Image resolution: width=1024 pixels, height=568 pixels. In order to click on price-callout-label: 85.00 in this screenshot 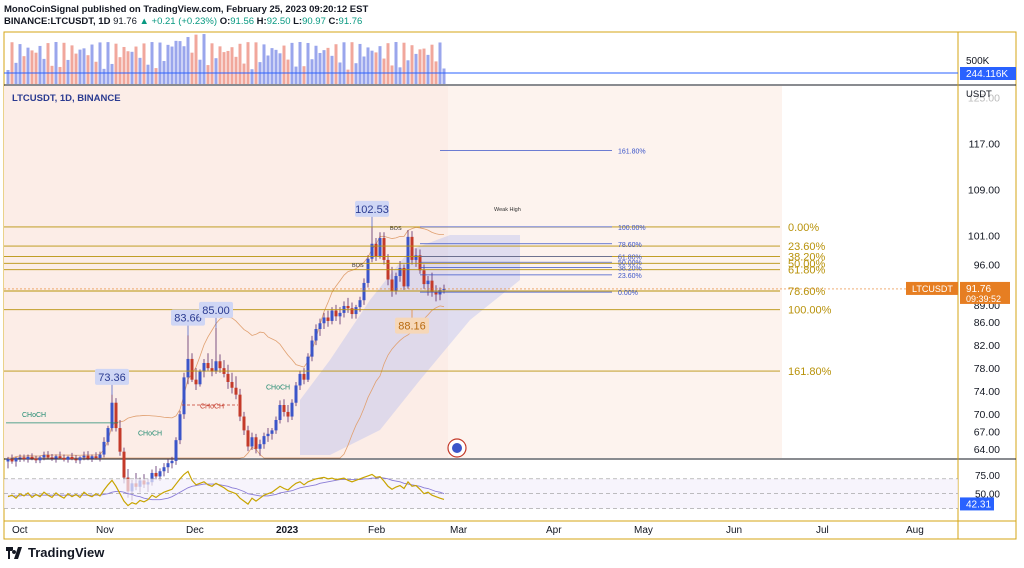, I will do `click(216, 311)`.